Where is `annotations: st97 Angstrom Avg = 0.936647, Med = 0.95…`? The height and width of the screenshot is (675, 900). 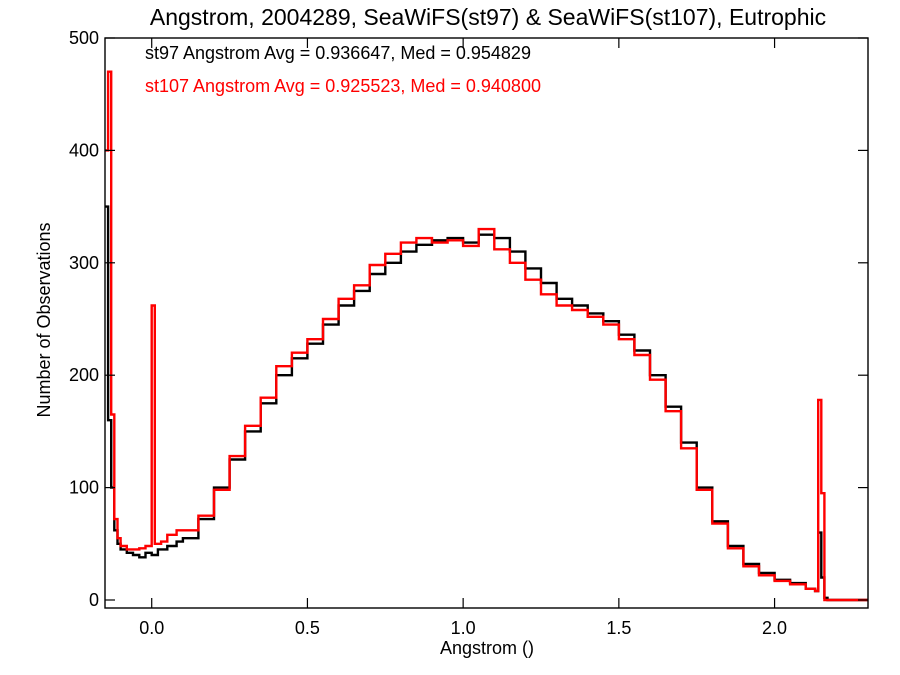
annotations: st97 Angstrom Avg = 0.936647, Med = 0.95… is located at coordinates (343, 69).